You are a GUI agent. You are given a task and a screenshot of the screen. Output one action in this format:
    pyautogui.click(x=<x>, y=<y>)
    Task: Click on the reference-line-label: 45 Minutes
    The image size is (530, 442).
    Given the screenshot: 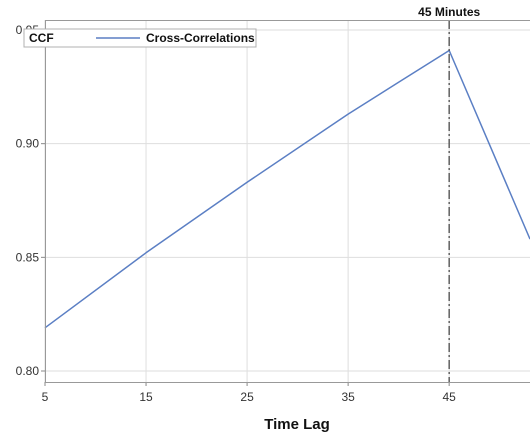 What is the action you would take?
    pyautogui.click(x=449, y=12)
    